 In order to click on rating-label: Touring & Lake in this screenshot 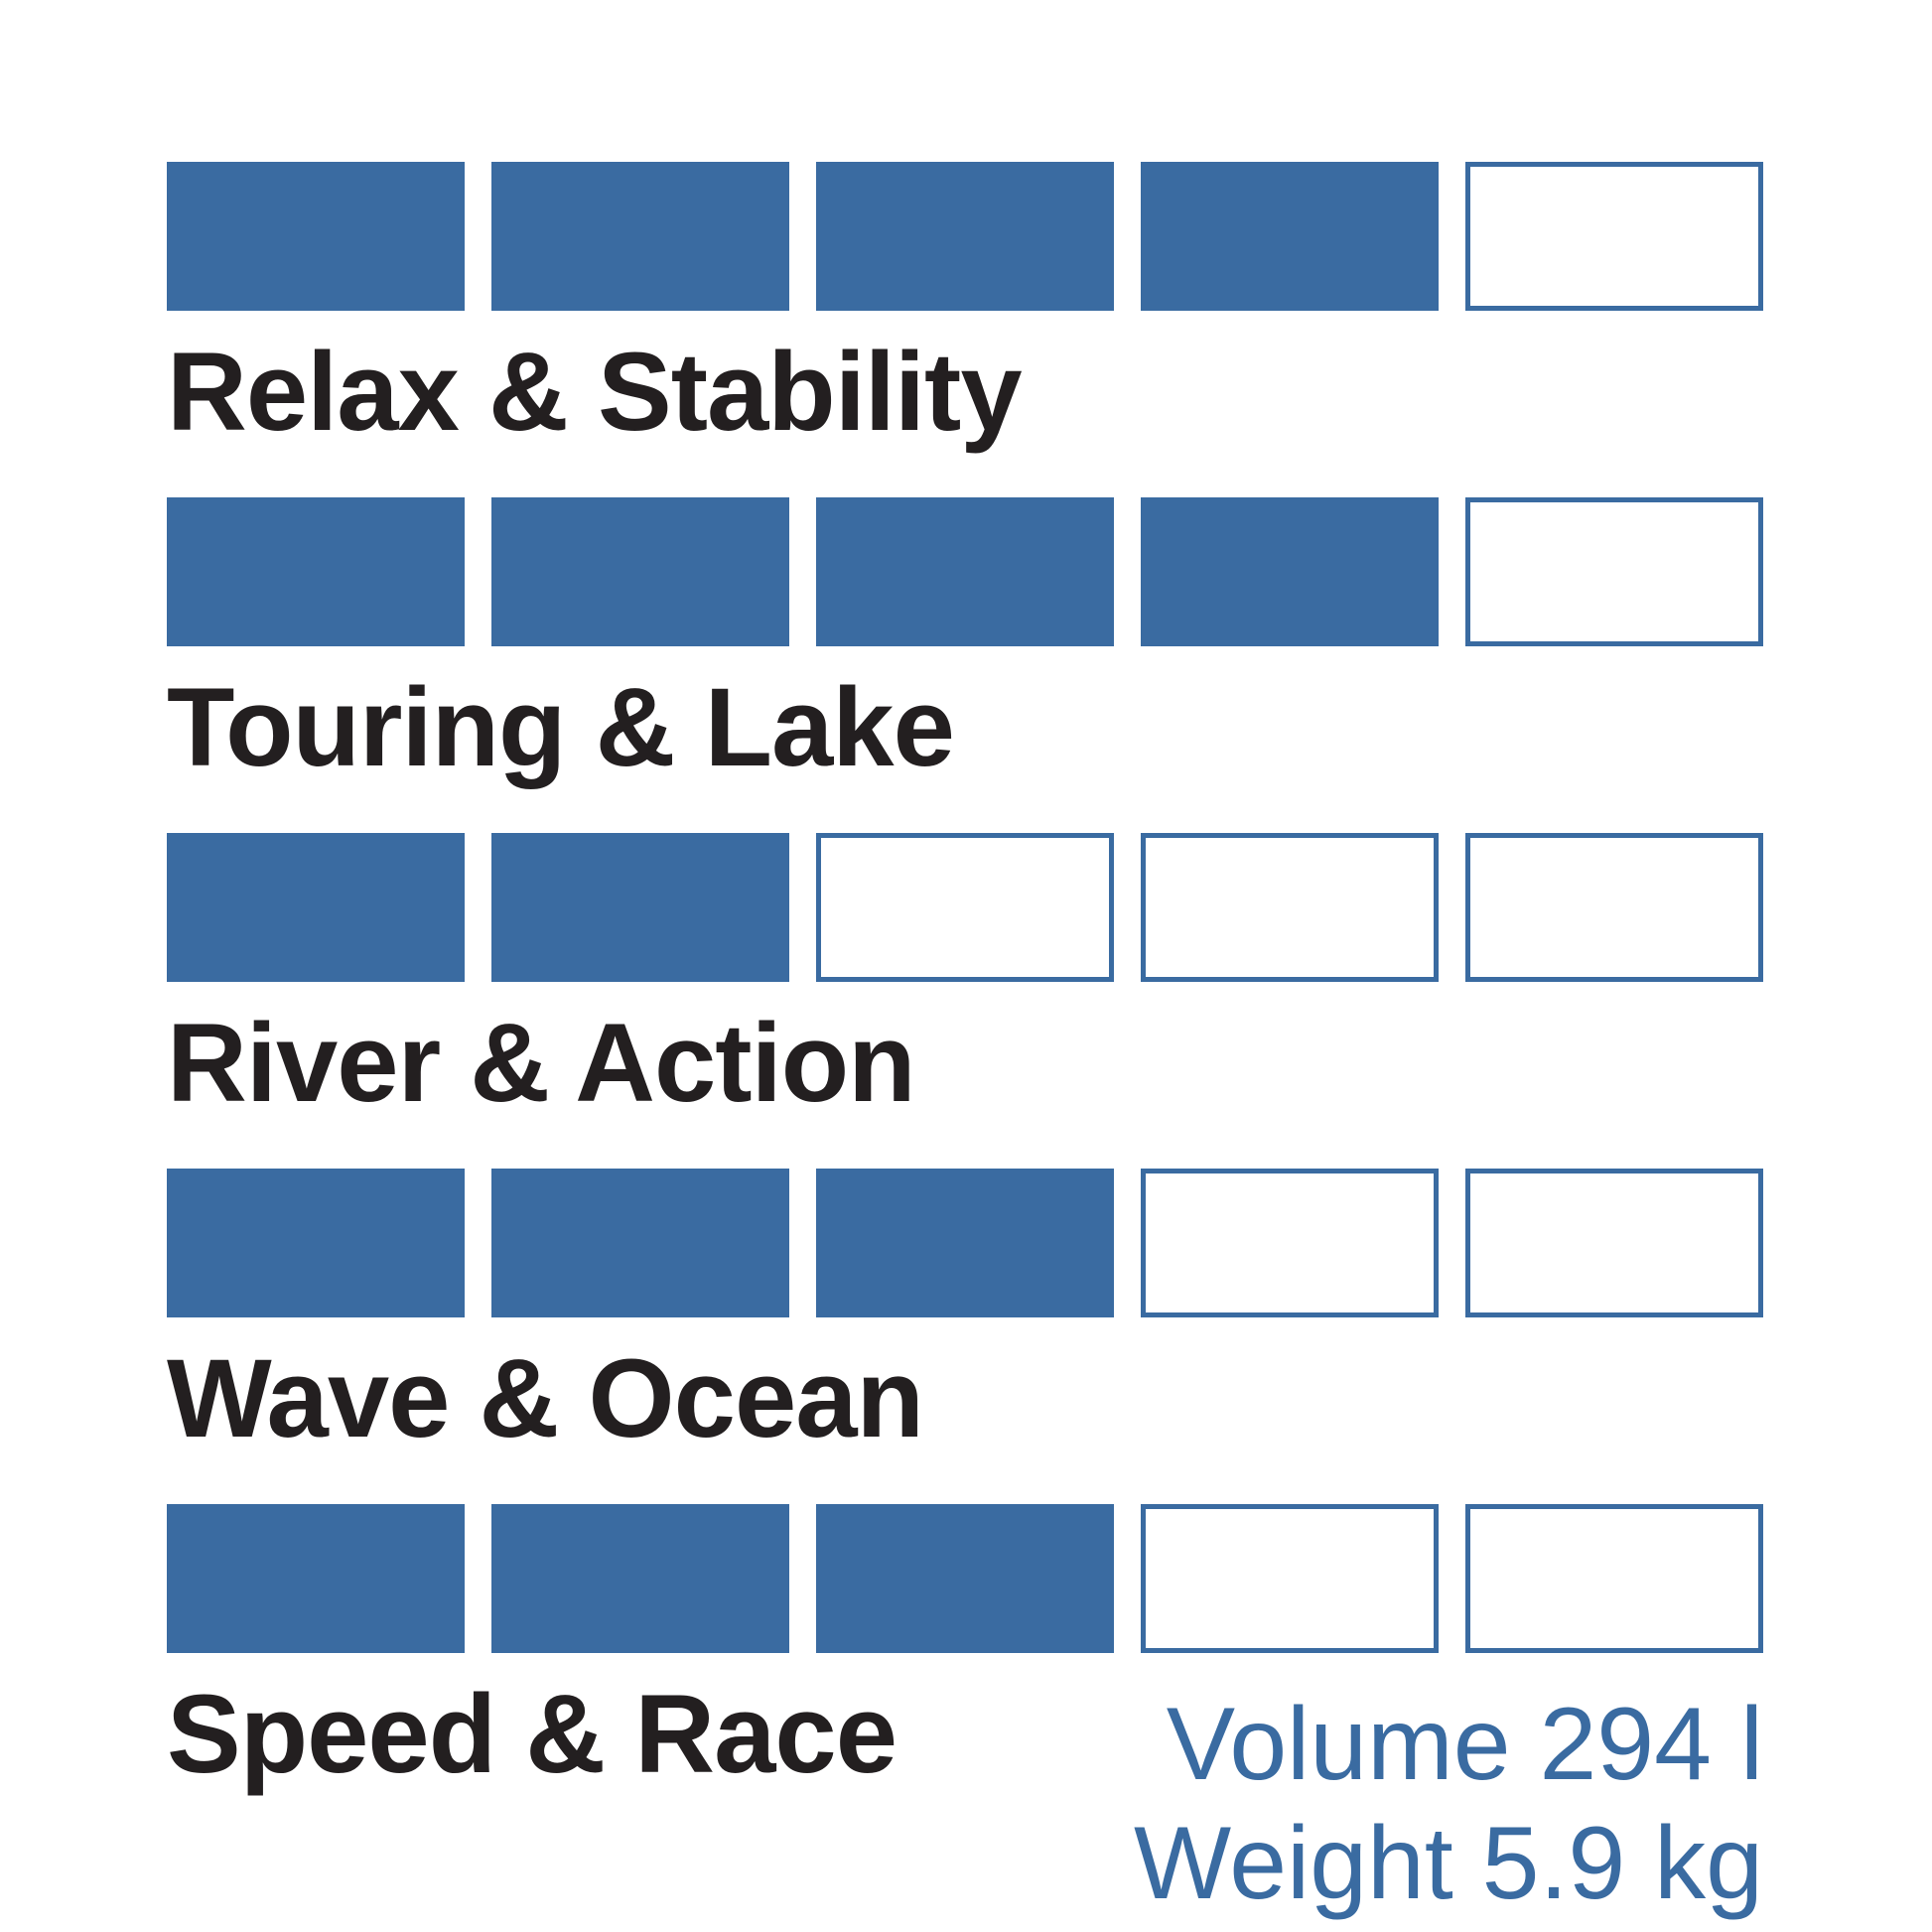, I will do `click(561, 727)`.